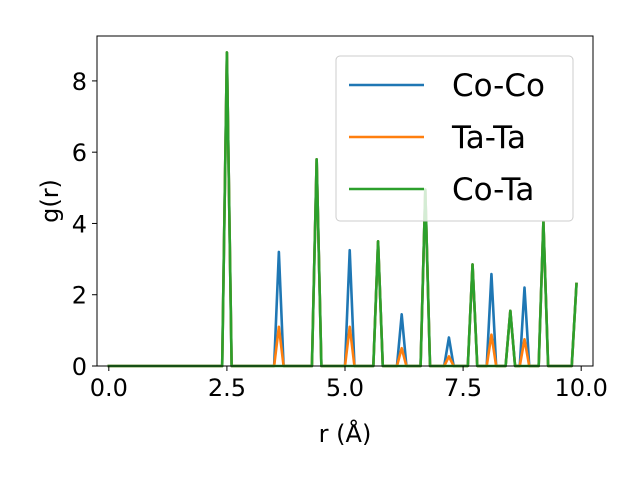 Image resolution: width=640 pixels, height=480 pixels. Describe the element at coordinates (79, 296) in the screenshot. I see `y-tick-label: 2` at that location.